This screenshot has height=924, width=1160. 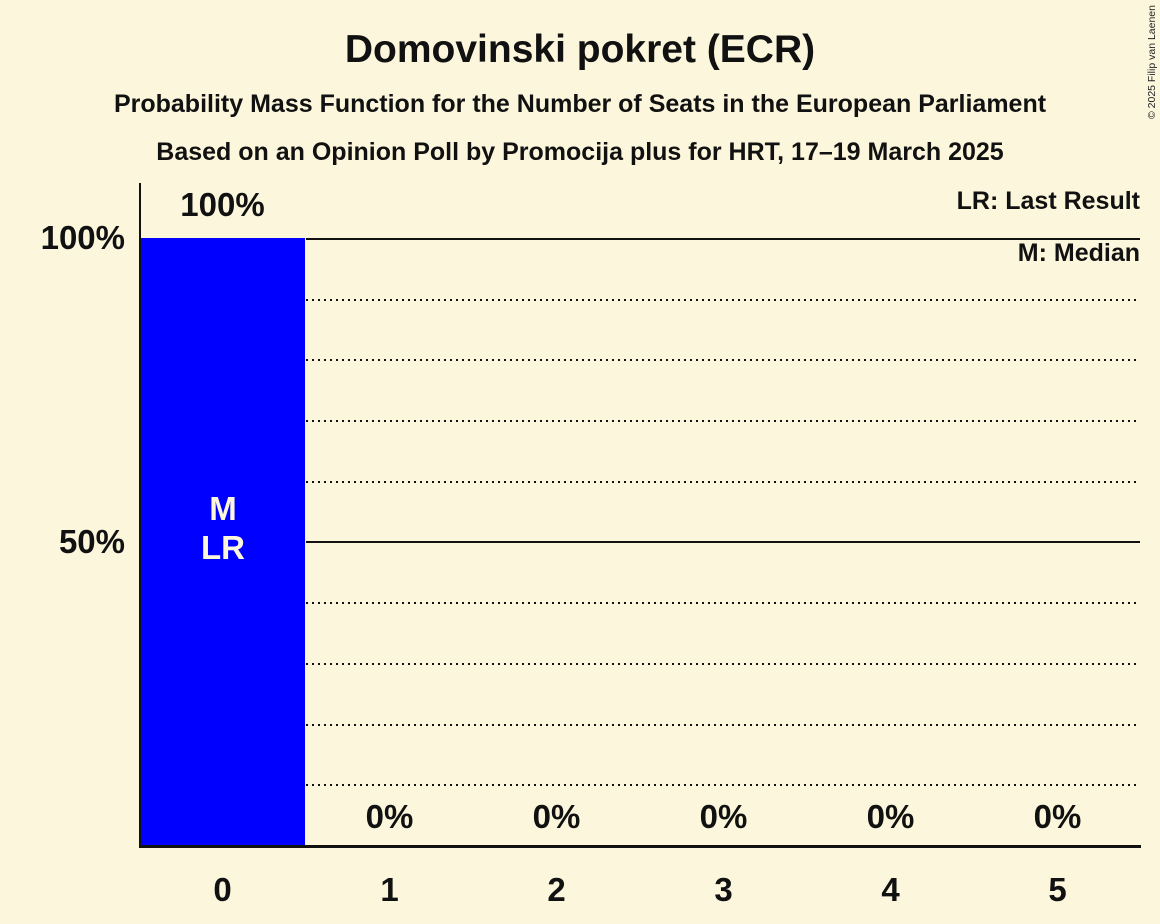 I want to click on value-label-5: 0%, so click(x=1057, y=816).